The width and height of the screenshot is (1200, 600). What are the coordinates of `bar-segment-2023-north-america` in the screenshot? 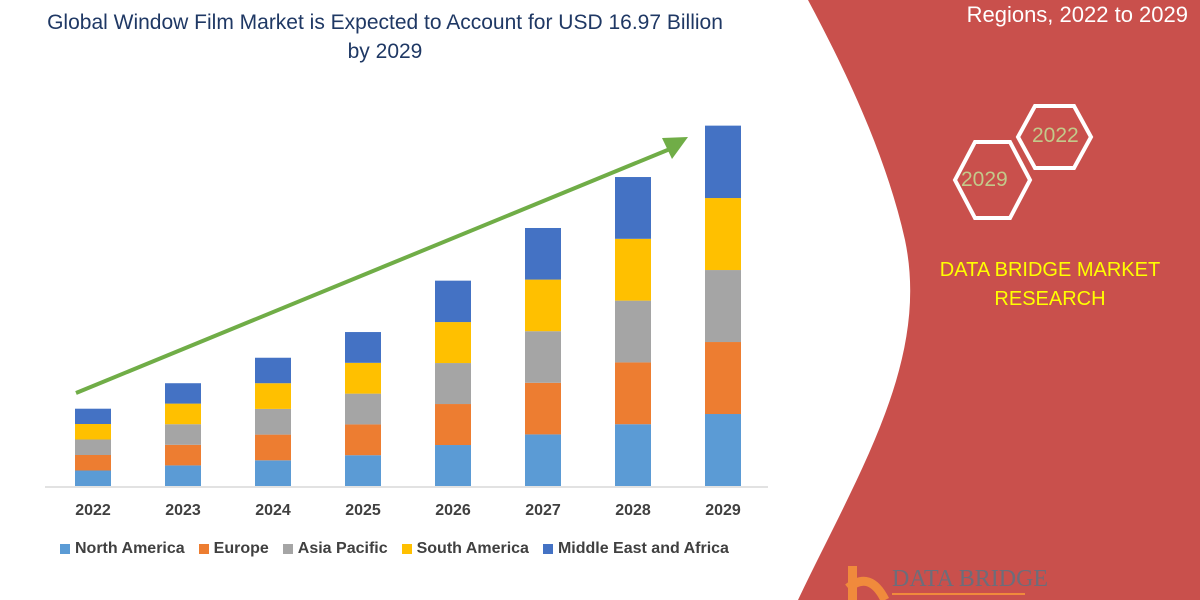 It's located at (183, 475).